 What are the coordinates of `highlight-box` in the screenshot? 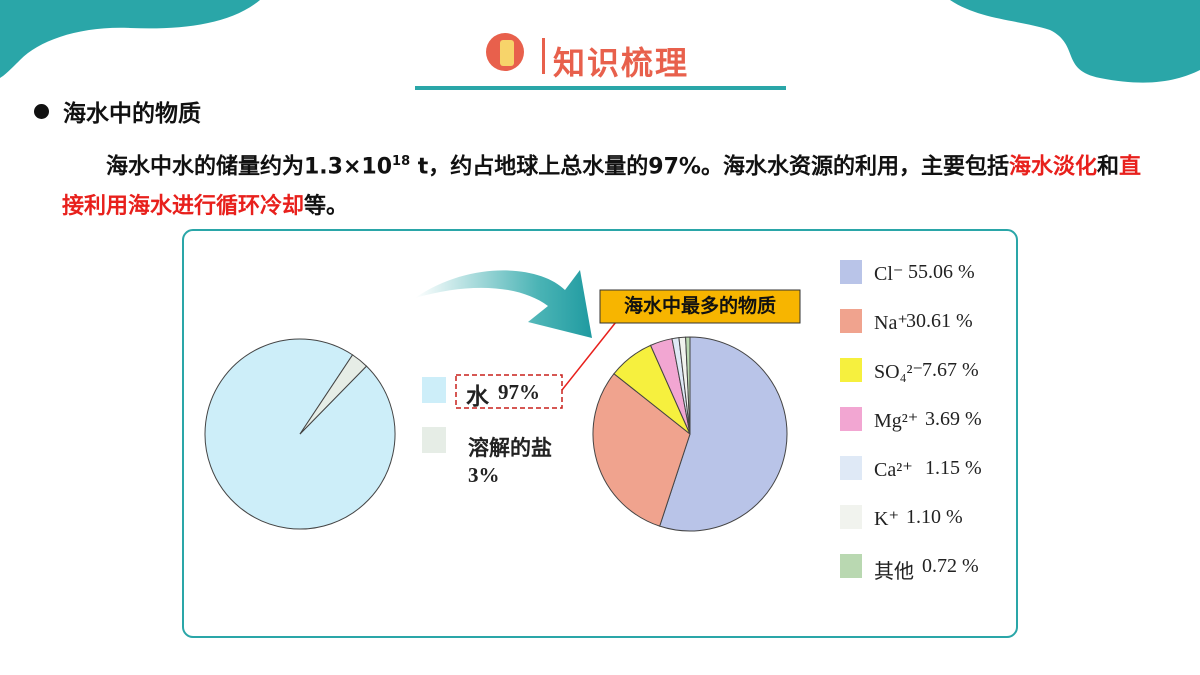 It's located at (509, 391).